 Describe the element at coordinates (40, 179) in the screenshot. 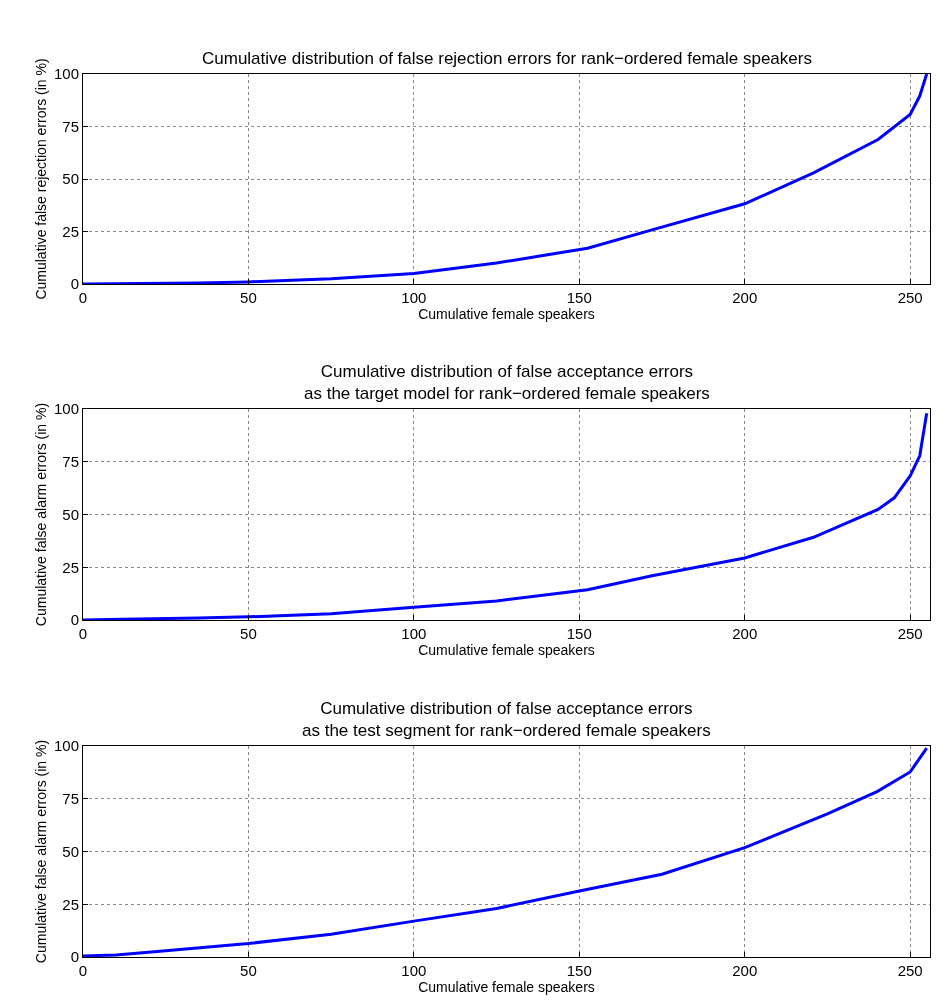

I see `y-axis-title: Cumulative false rejection errors (in %)` at that location.